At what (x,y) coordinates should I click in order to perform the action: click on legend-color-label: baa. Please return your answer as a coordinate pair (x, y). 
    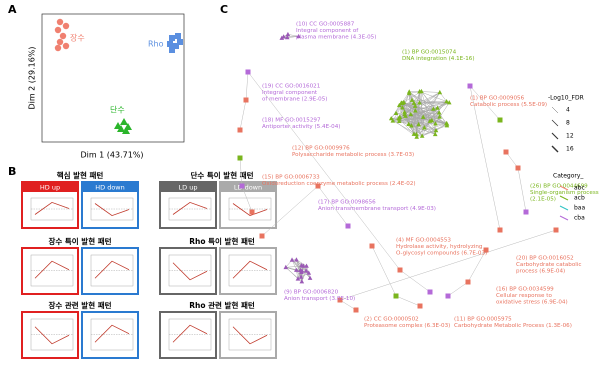
    Looking at the image, I should click on (579, 208).